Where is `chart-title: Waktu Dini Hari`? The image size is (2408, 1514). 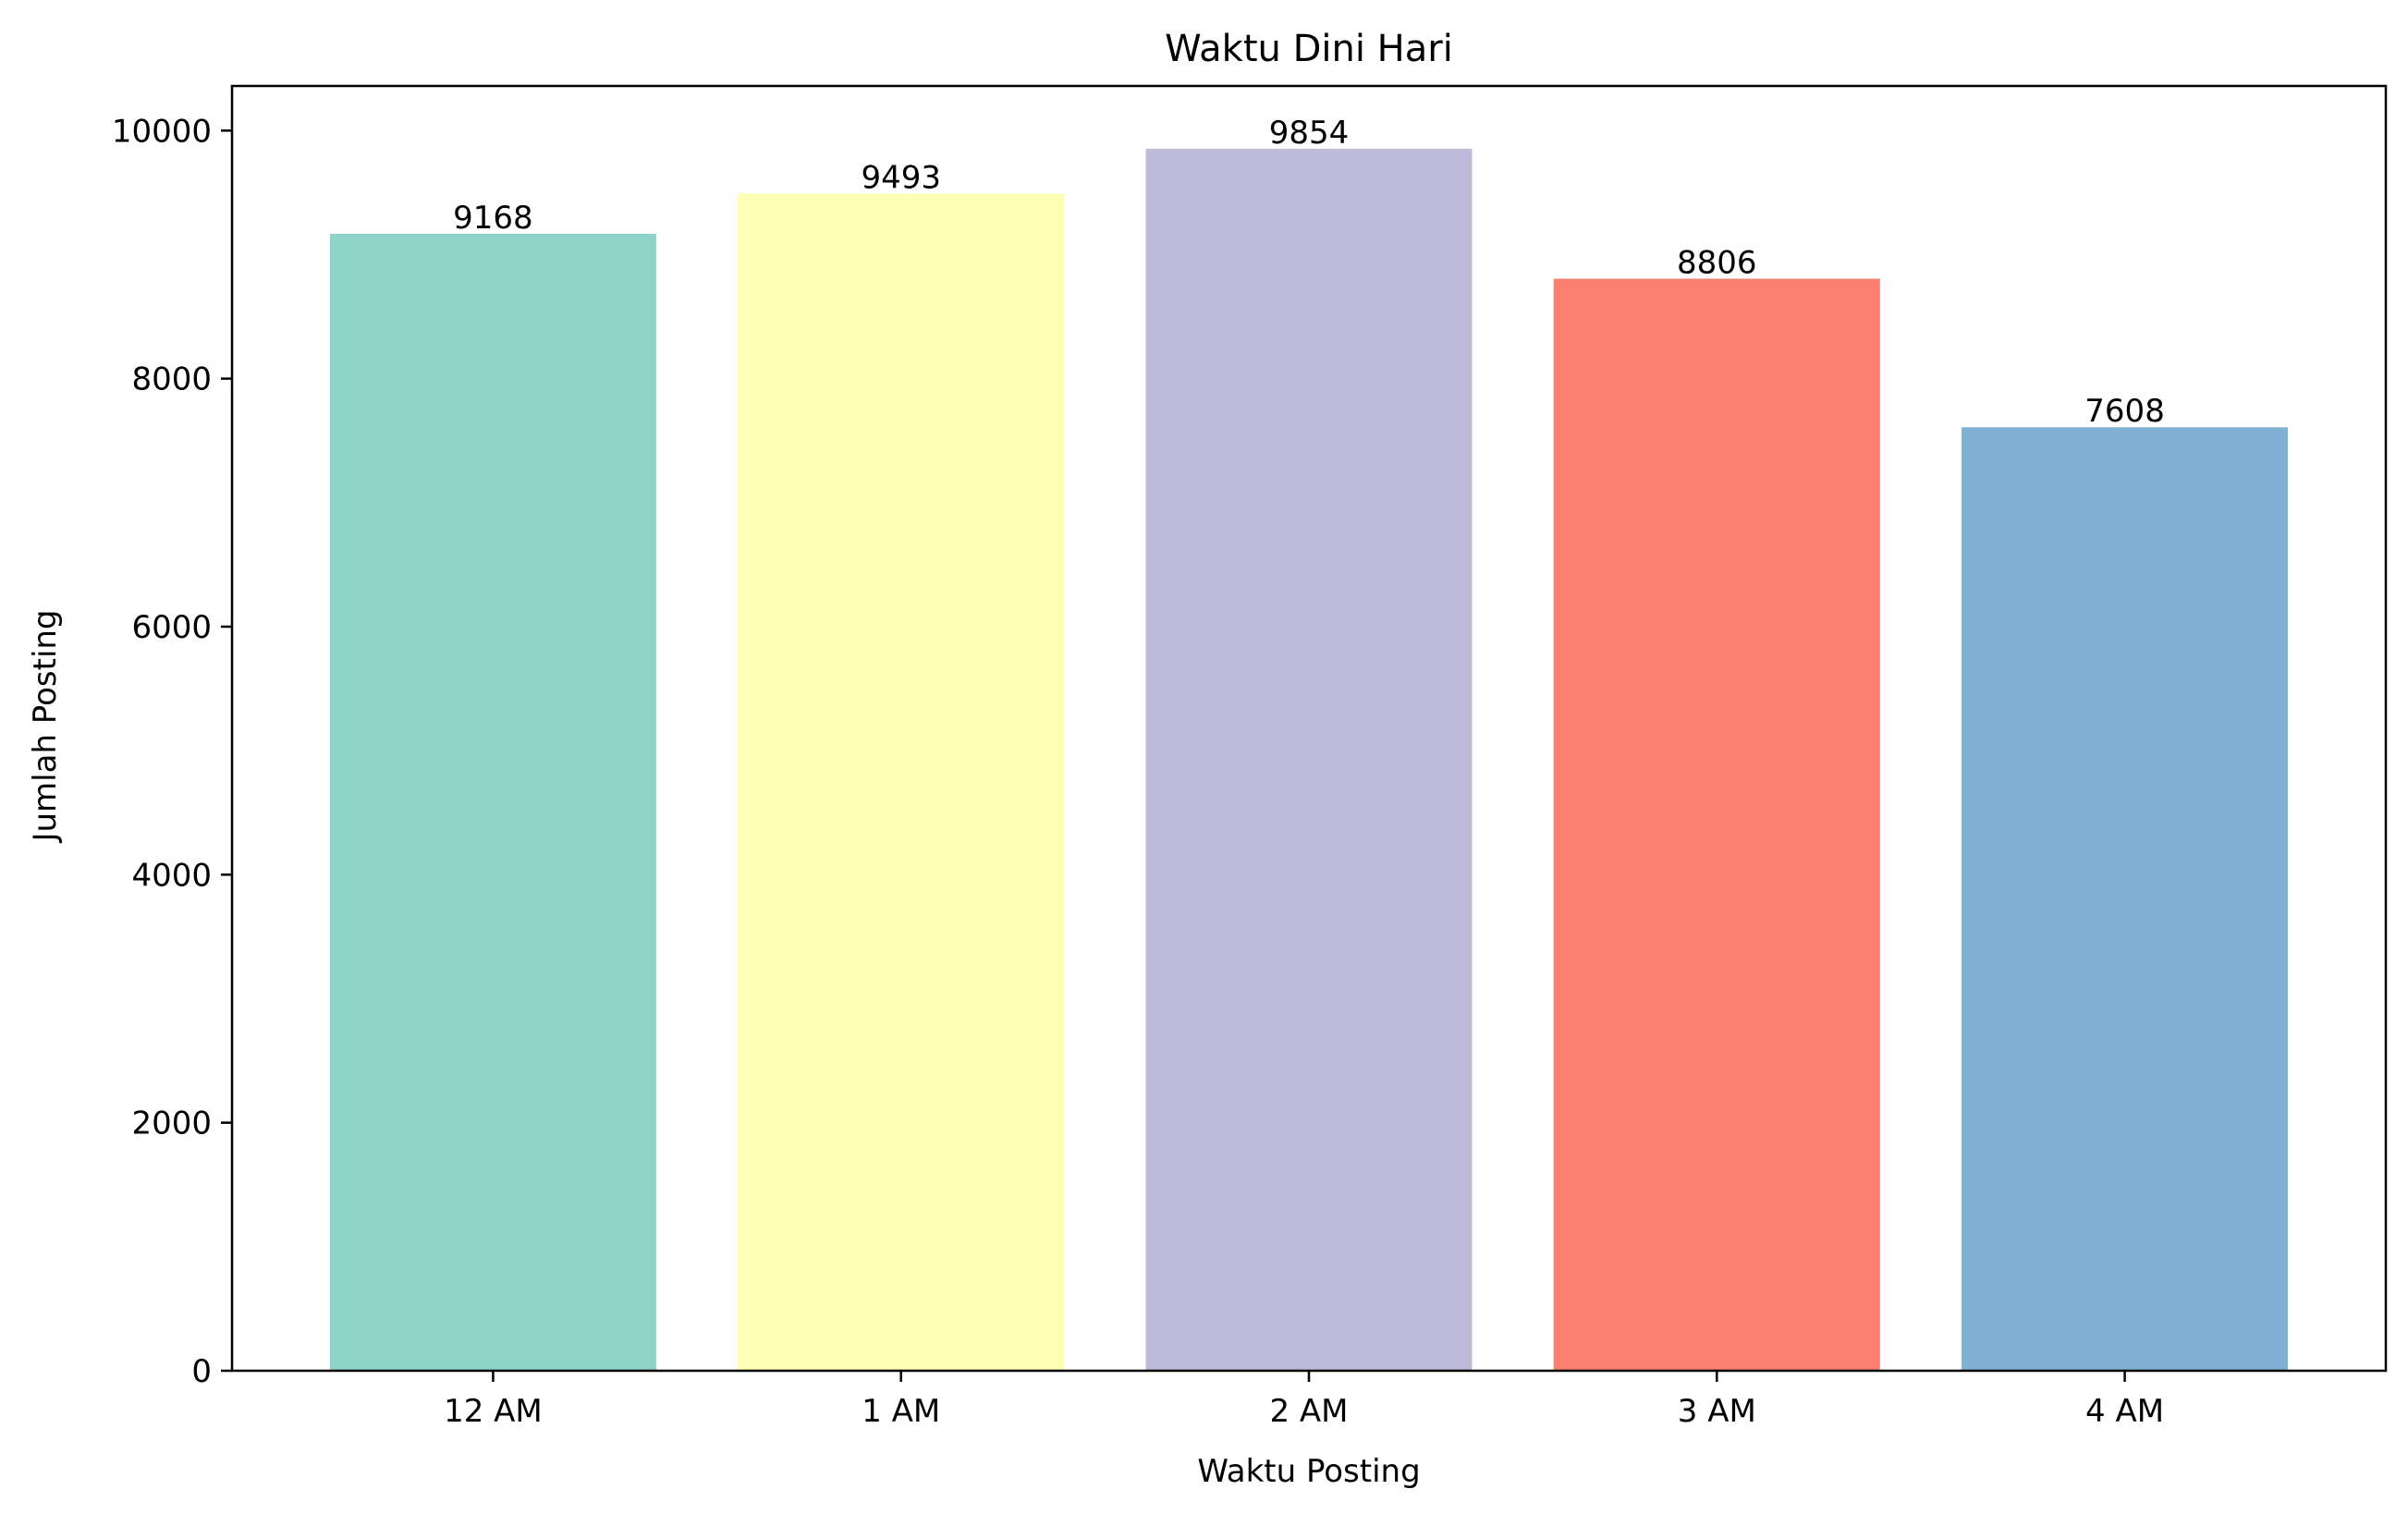 chart-title: Waktu Dini Hari is located at coordinates (1309, 49).